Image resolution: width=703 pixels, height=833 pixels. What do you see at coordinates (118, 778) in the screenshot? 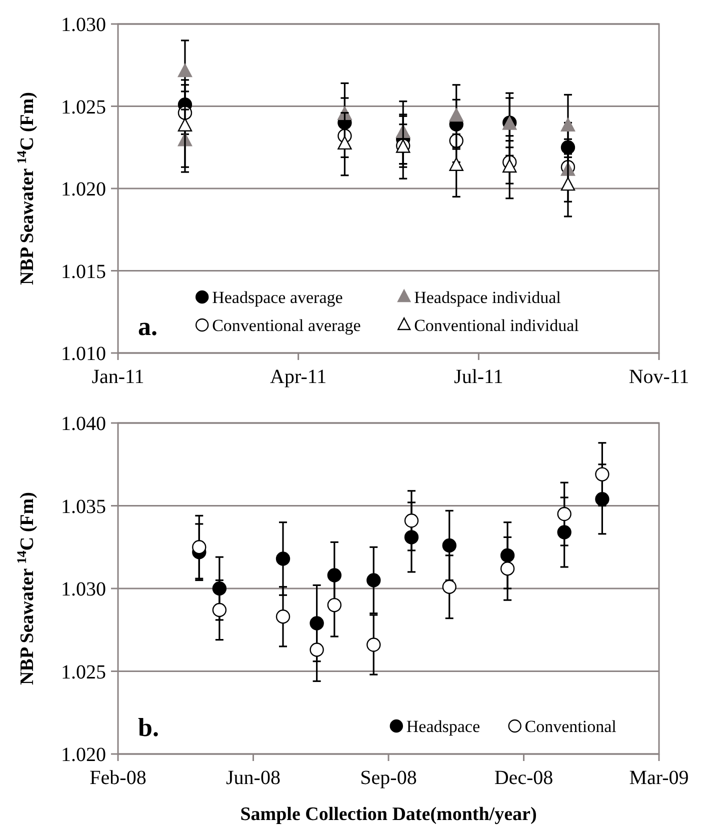
I see `x-tick-label: Feb-08` at bounding box center [118, 778].